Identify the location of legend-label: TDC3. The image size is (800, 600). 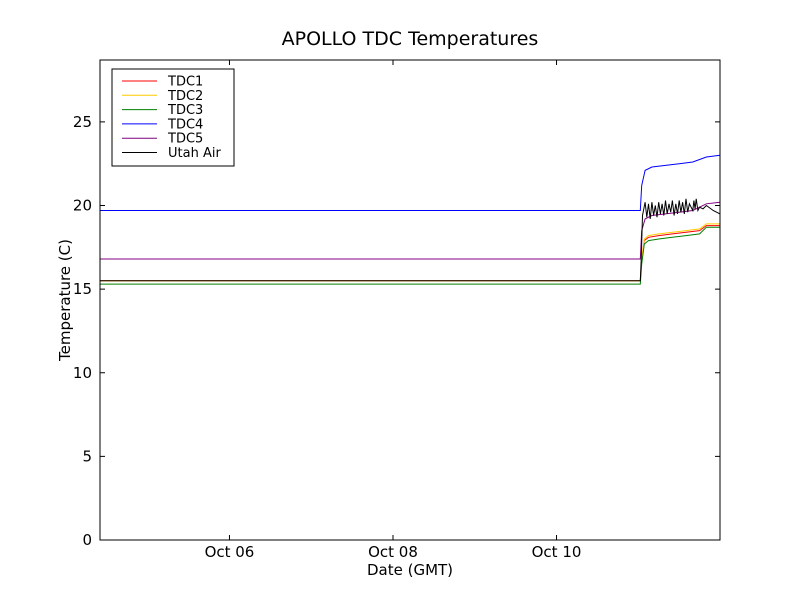
(185, 110).